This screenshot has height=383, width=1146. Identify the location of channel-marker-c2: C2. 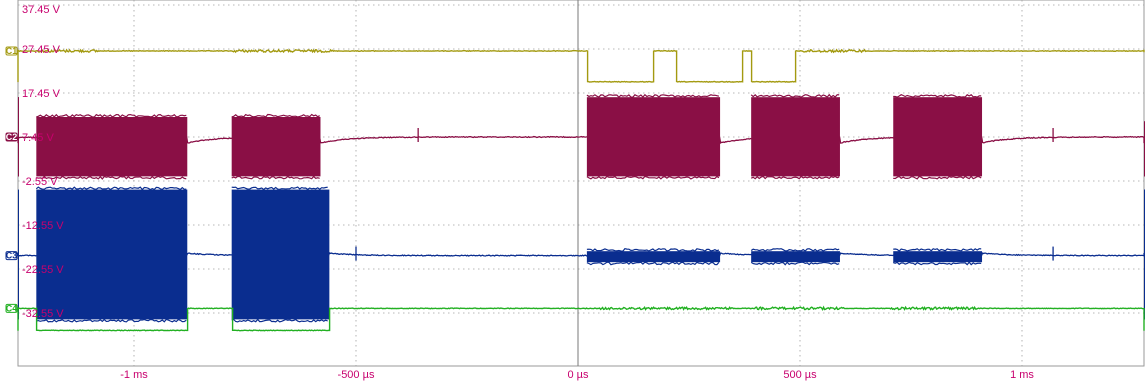
(11, 137).